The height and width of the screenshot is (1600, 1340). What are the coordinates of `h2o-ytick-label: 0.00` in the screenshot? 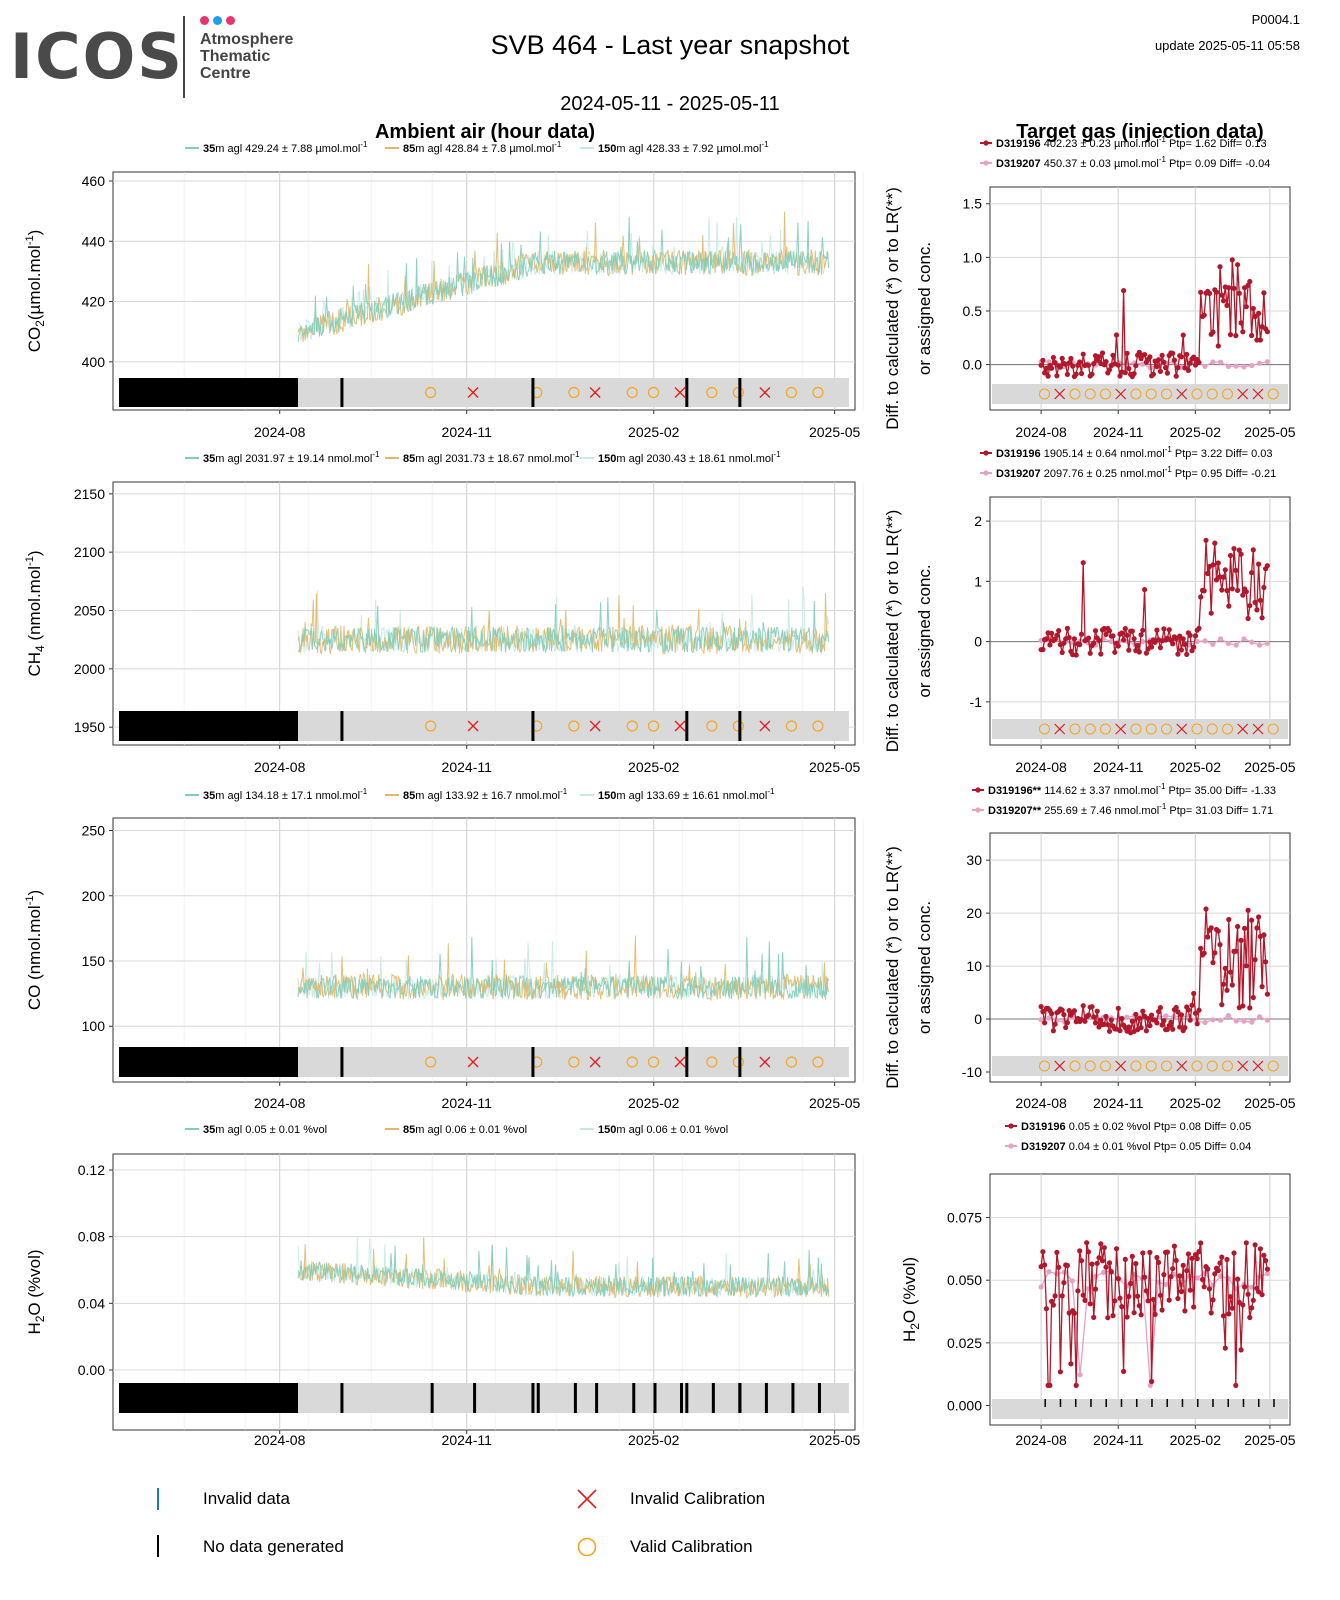 It's located at (91, 1370).